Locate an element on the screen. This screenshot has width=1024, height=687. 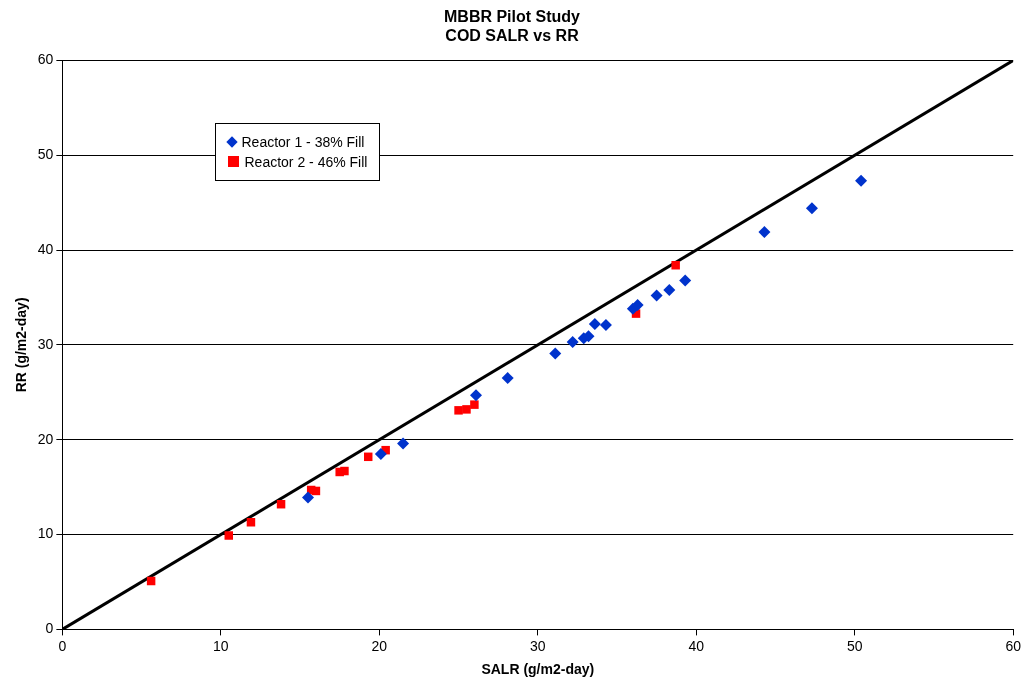
y-tick-label: 60 is located at coordinates (45, 59).